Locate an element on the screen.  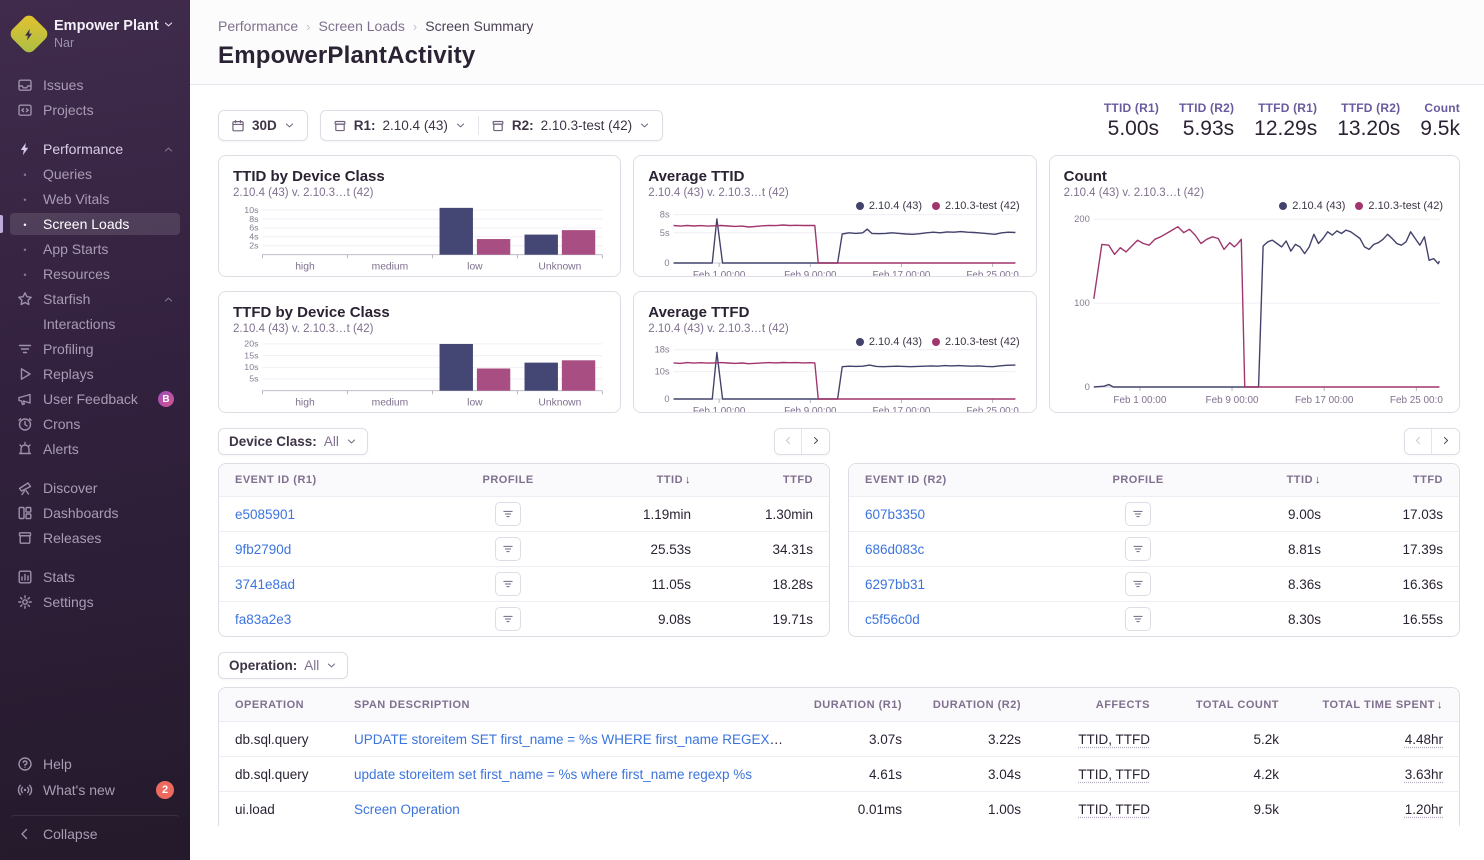
event-id-link: fa83a2e3 is located at coordinates (263, 619).